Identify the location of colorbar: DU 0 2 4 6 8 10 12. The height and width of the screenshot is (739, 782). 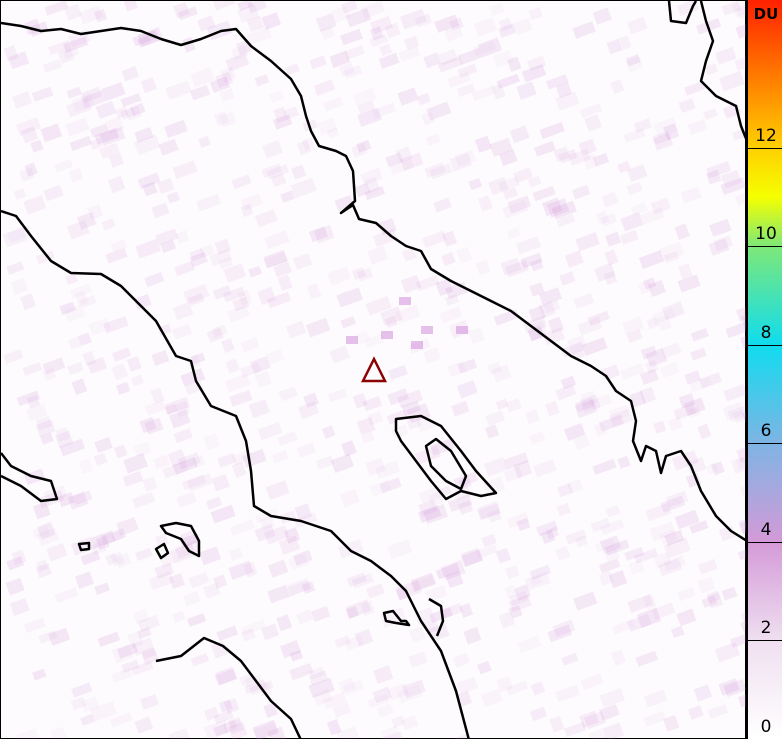
(764, 369).